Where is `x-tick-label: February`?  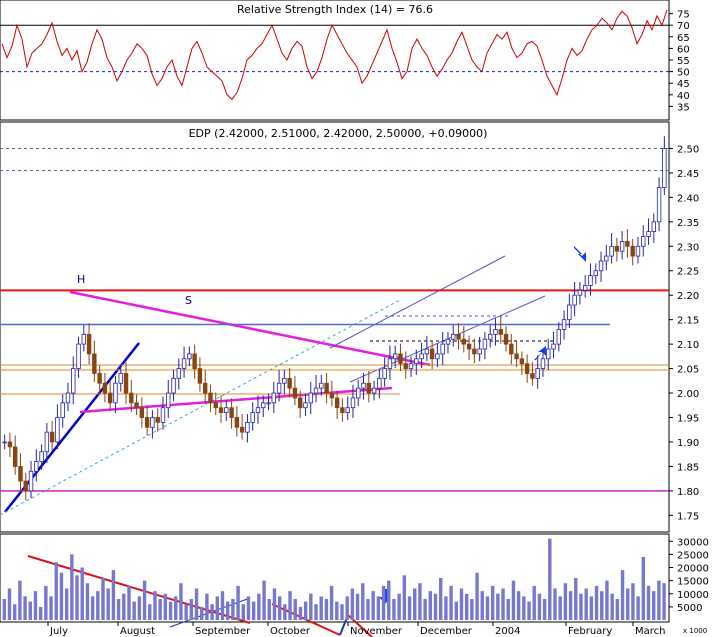 x-tick-label: February is located at coordinates (590, 631).